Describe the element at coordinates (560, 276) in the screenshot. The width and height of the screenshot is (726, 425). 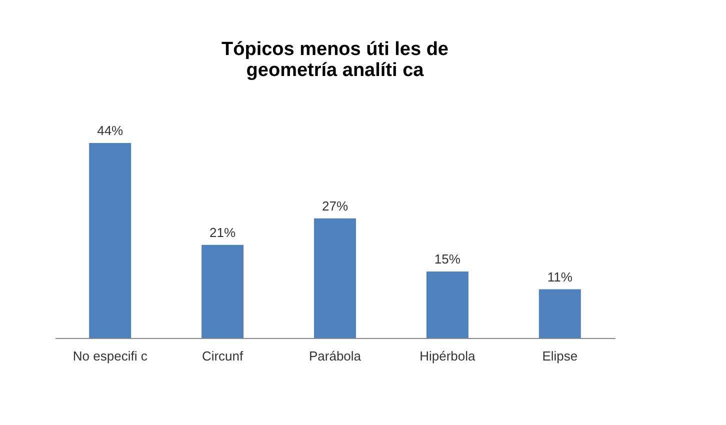
I see `data-label: 11%` at that location.